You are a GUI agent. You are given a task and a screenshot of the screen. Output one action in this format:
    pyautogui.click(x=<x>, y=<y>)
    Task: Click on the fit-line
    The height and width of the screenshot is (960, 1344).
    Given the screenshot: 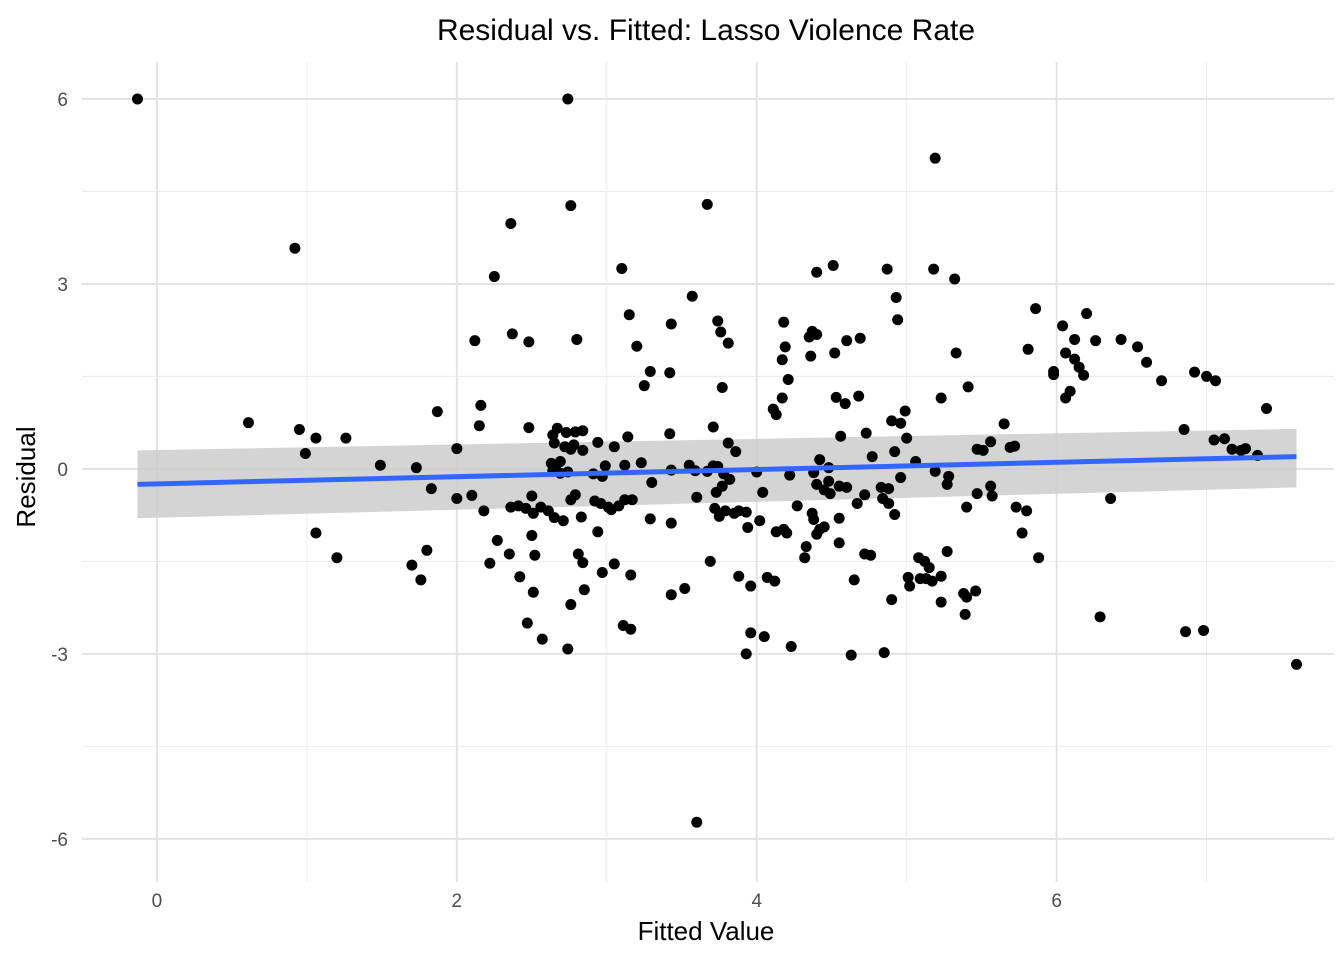 What is the action you would take?
    pyautogui.click(x=717, y=470)
    